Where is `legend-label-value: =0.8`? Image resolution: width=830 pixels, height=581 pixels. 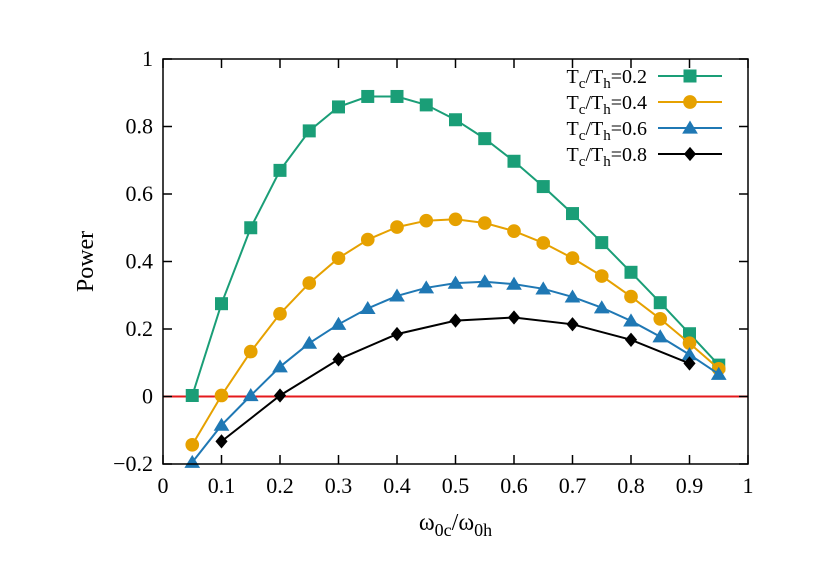
legend-label-value: =0.8 is located at coordinates (629, 155).